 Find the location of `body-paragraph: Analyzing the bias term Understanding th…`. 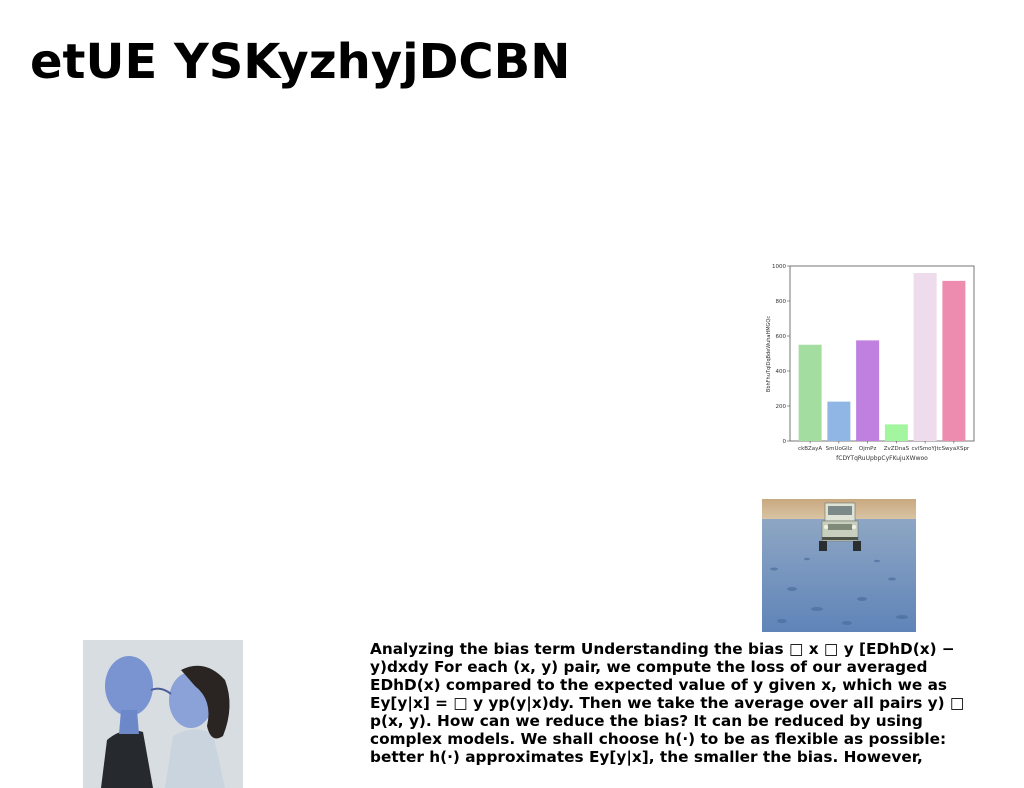

body-paragraph: Analyzing the bias term Understanding th… is located at coordinates (667, 703).